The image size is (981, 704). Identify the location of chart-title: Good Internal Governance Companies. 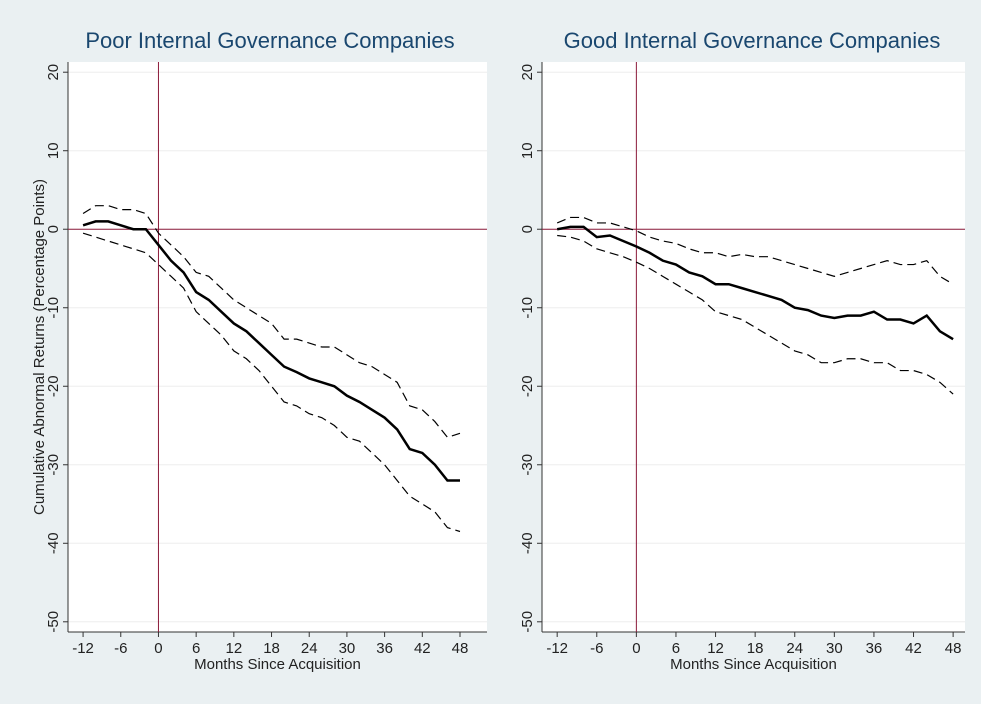
(752, 40).